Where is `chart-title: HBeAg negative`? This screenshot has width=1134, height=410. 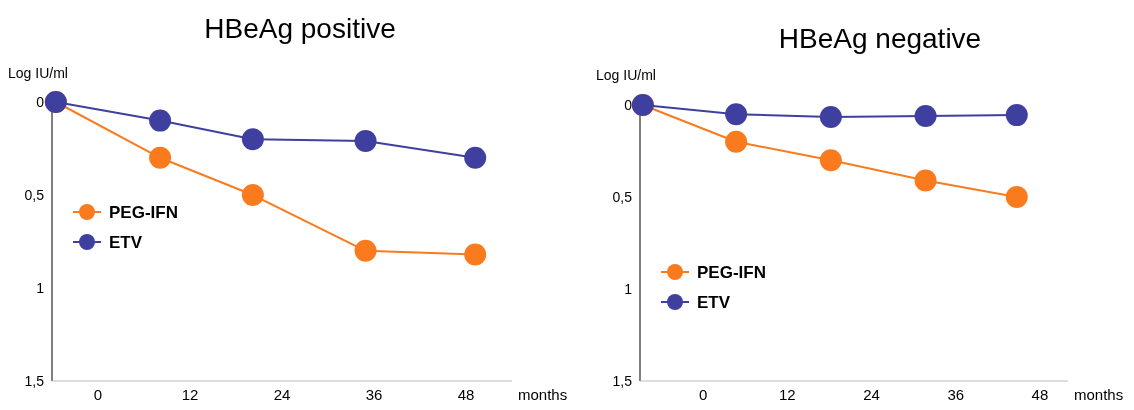 chart-title: HBeAg negative is located at coordinates (880, 38).